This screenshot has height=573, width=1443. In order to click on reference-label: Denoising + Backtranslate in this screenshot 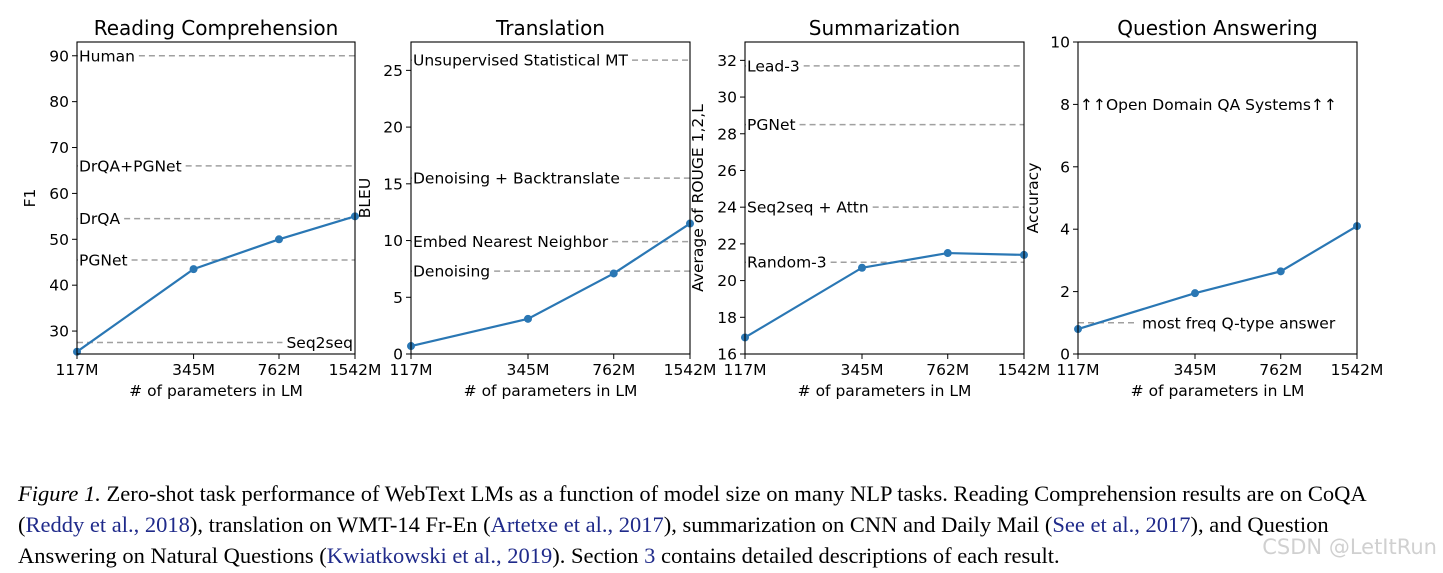, I will do `click(516, 179)`.